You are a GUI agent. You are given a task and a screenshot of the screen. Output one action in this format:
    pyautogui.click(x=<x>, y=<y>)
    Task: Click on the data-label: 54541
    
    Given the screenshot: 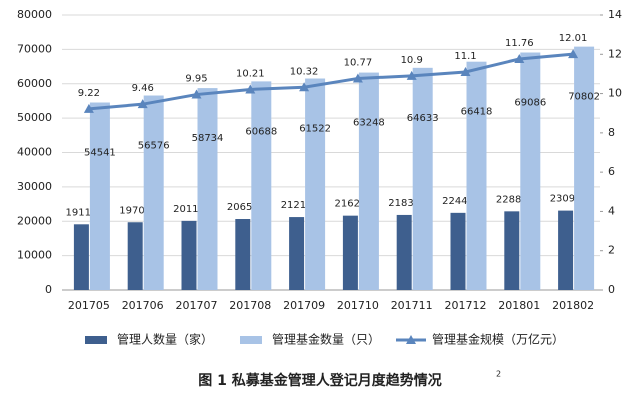 What is the action you would take?
    pyautogui.click(x=100, y=153)
    